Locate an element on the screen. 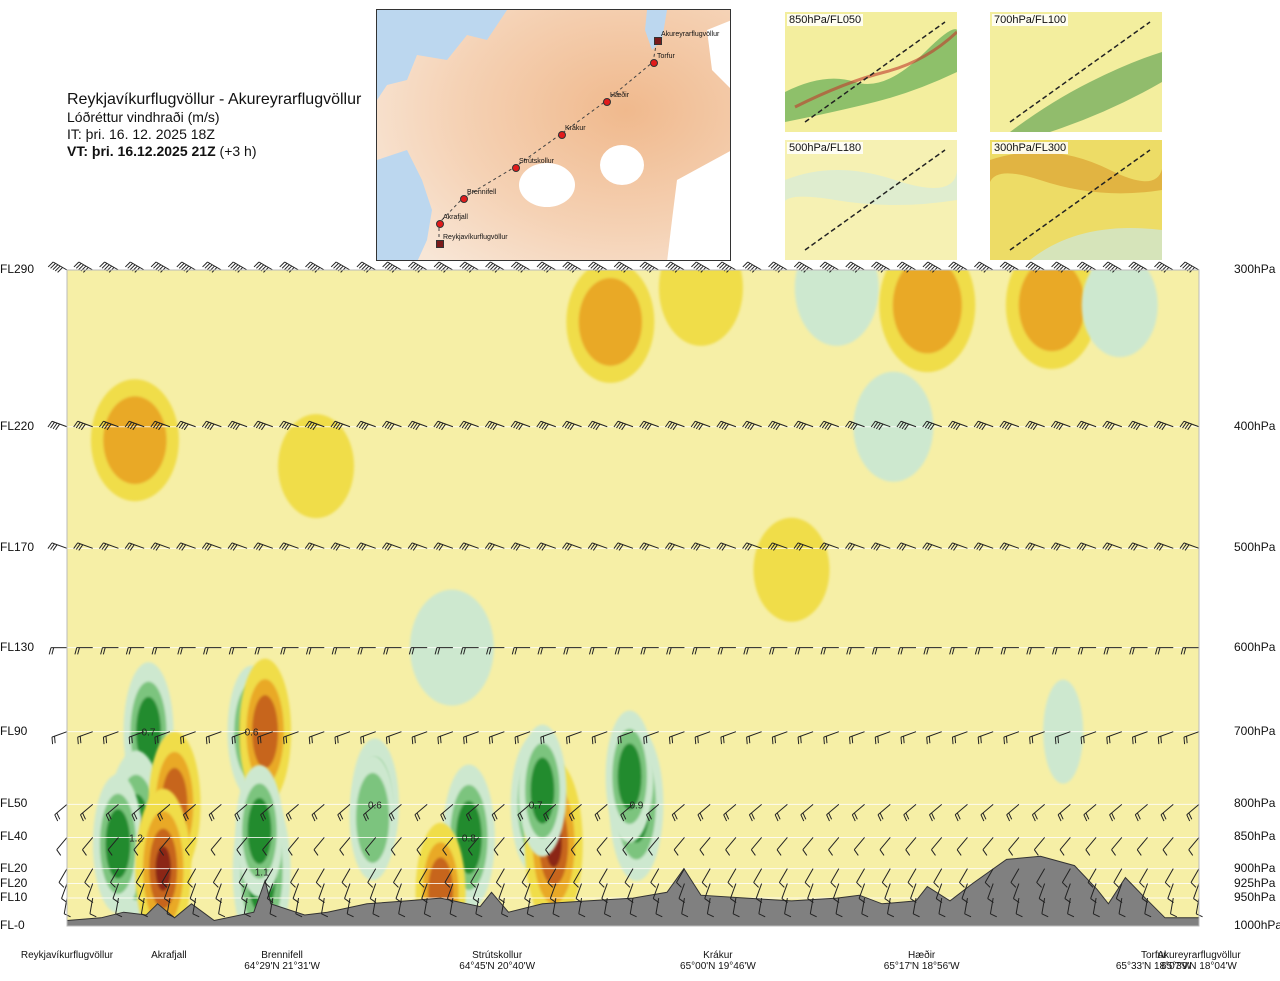 Image resolution: width=1280 pixels, height=981 pixels. flight-level-label: FL10 is located at coordinates (14, 897).